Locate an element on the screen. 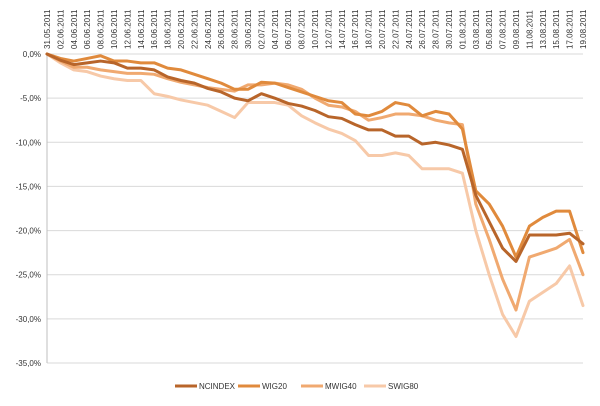 Image resolution: width=600 pixels, height=406 pixels. x-tick-label: 10.07.2011 is located at coordinates (315, 29).